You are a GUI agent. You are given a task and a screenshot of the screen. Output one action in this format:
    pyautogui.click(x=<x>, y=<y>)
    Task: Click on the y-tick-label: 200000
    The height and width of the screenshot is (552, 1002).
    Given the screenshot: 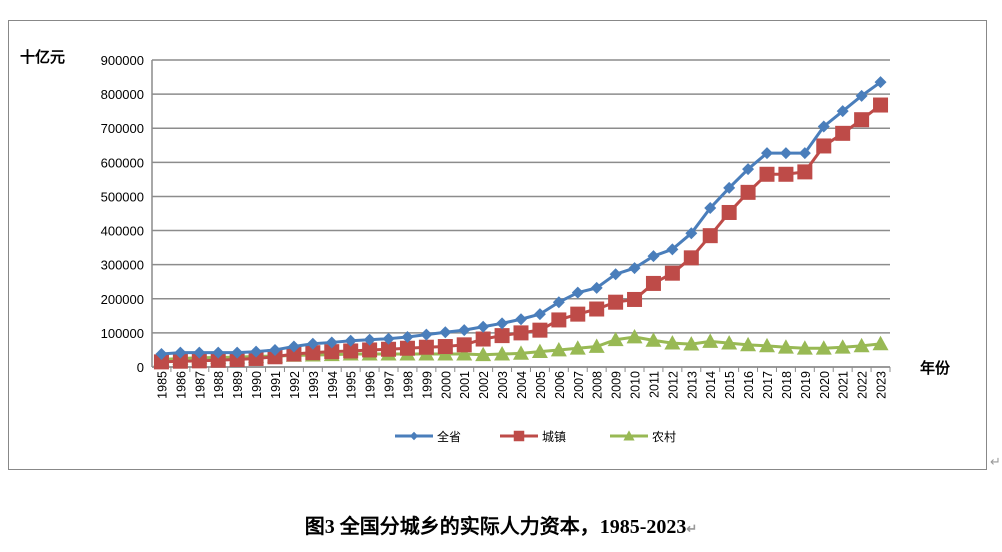 What is the action you would take?
    pyautogui.click(x=122, y=299)
    